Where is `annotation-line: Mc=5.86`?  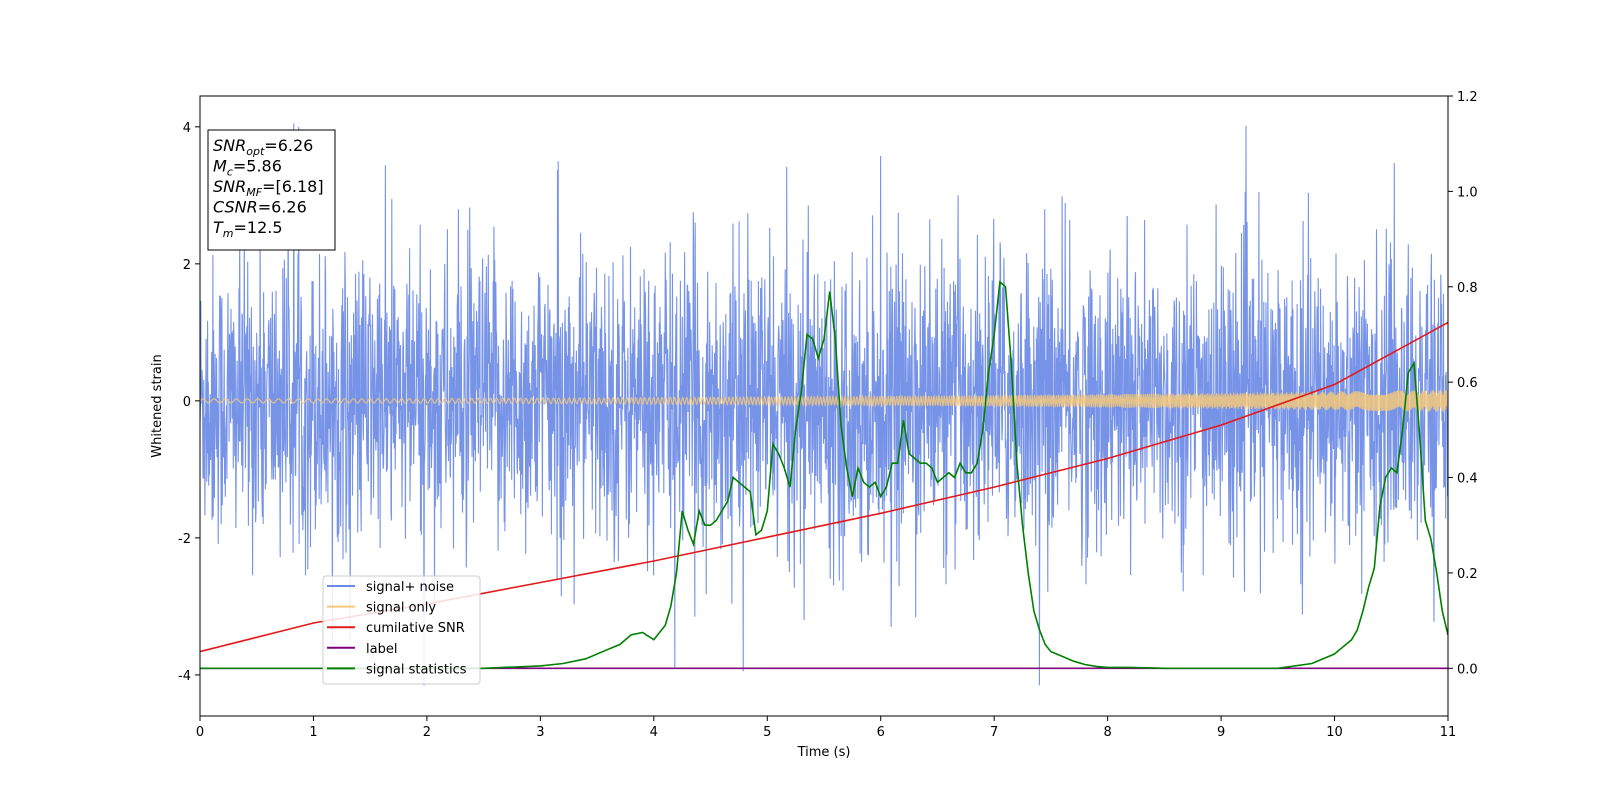
annotation-line: Mc=5.86 is located at coordinates (247, 168).